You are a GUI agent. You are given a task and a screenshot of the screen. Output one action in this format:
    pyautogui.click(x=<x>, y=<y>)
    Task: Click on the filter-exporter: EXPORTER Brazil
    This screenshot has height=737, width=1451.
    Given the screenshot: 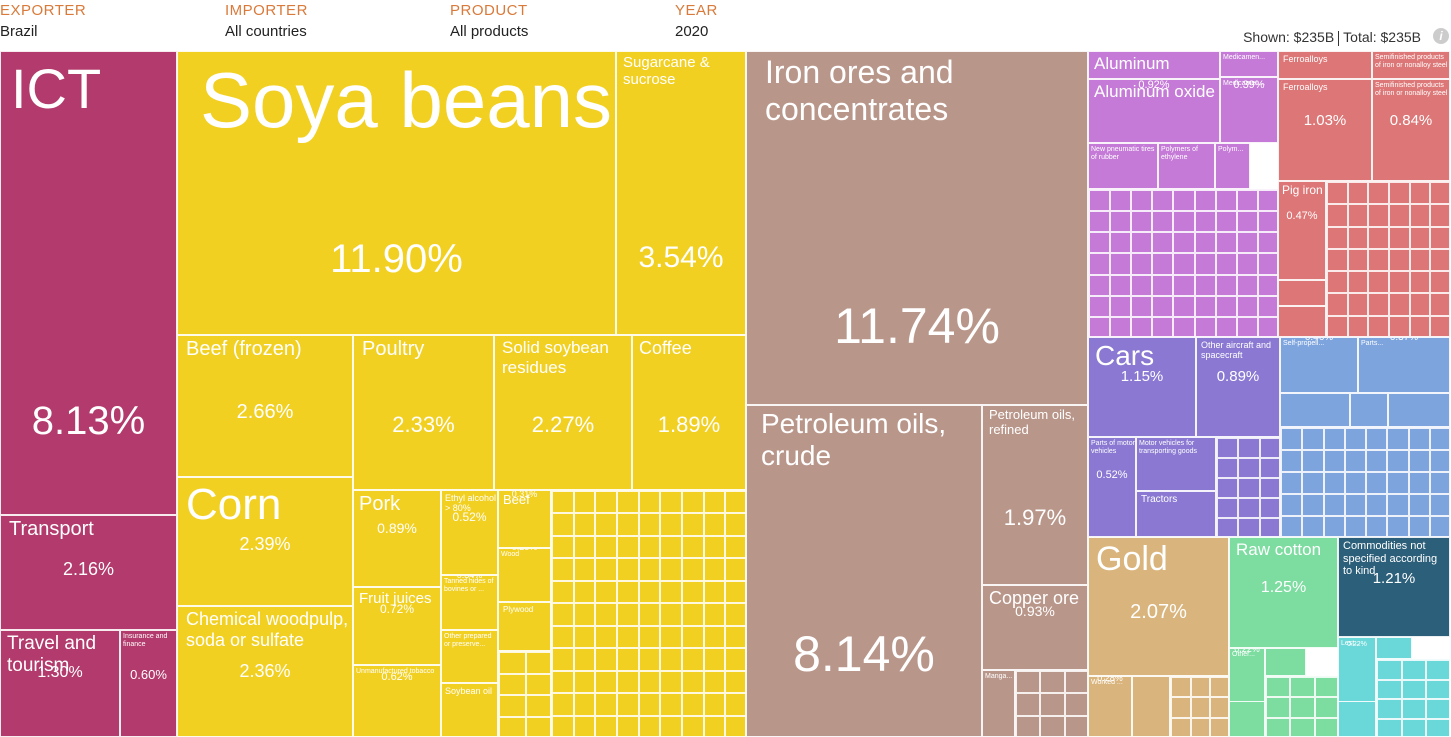 What is the action you would take?
    pyautogui.click(x=43, y=21)
    